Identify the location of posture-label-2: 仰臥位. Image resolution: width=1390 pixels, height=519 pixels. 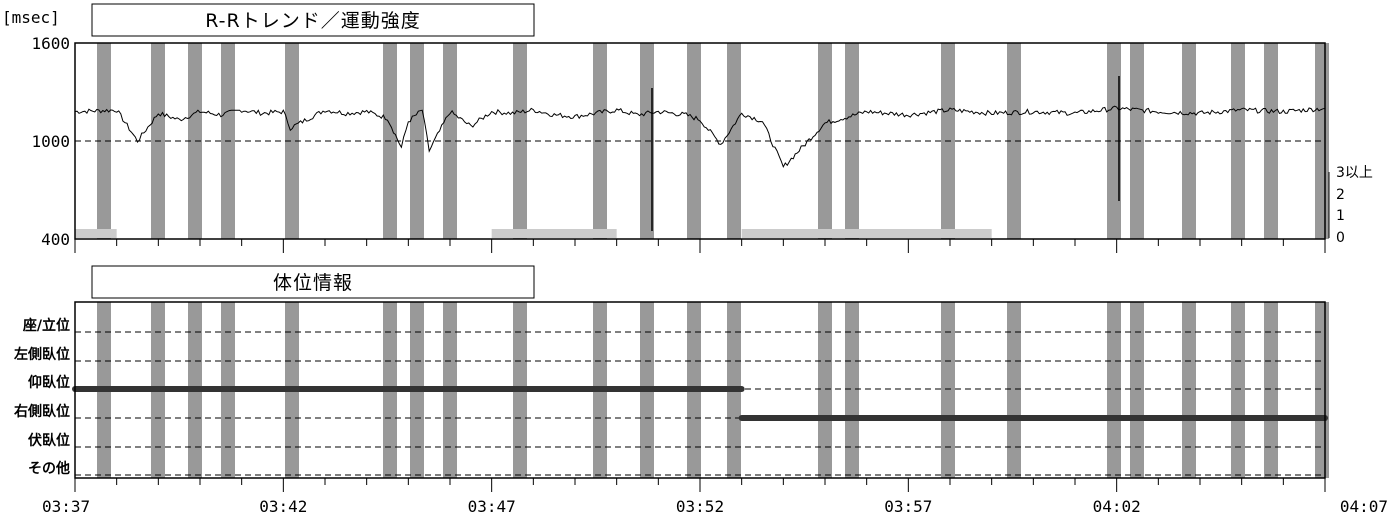
(49, 382).